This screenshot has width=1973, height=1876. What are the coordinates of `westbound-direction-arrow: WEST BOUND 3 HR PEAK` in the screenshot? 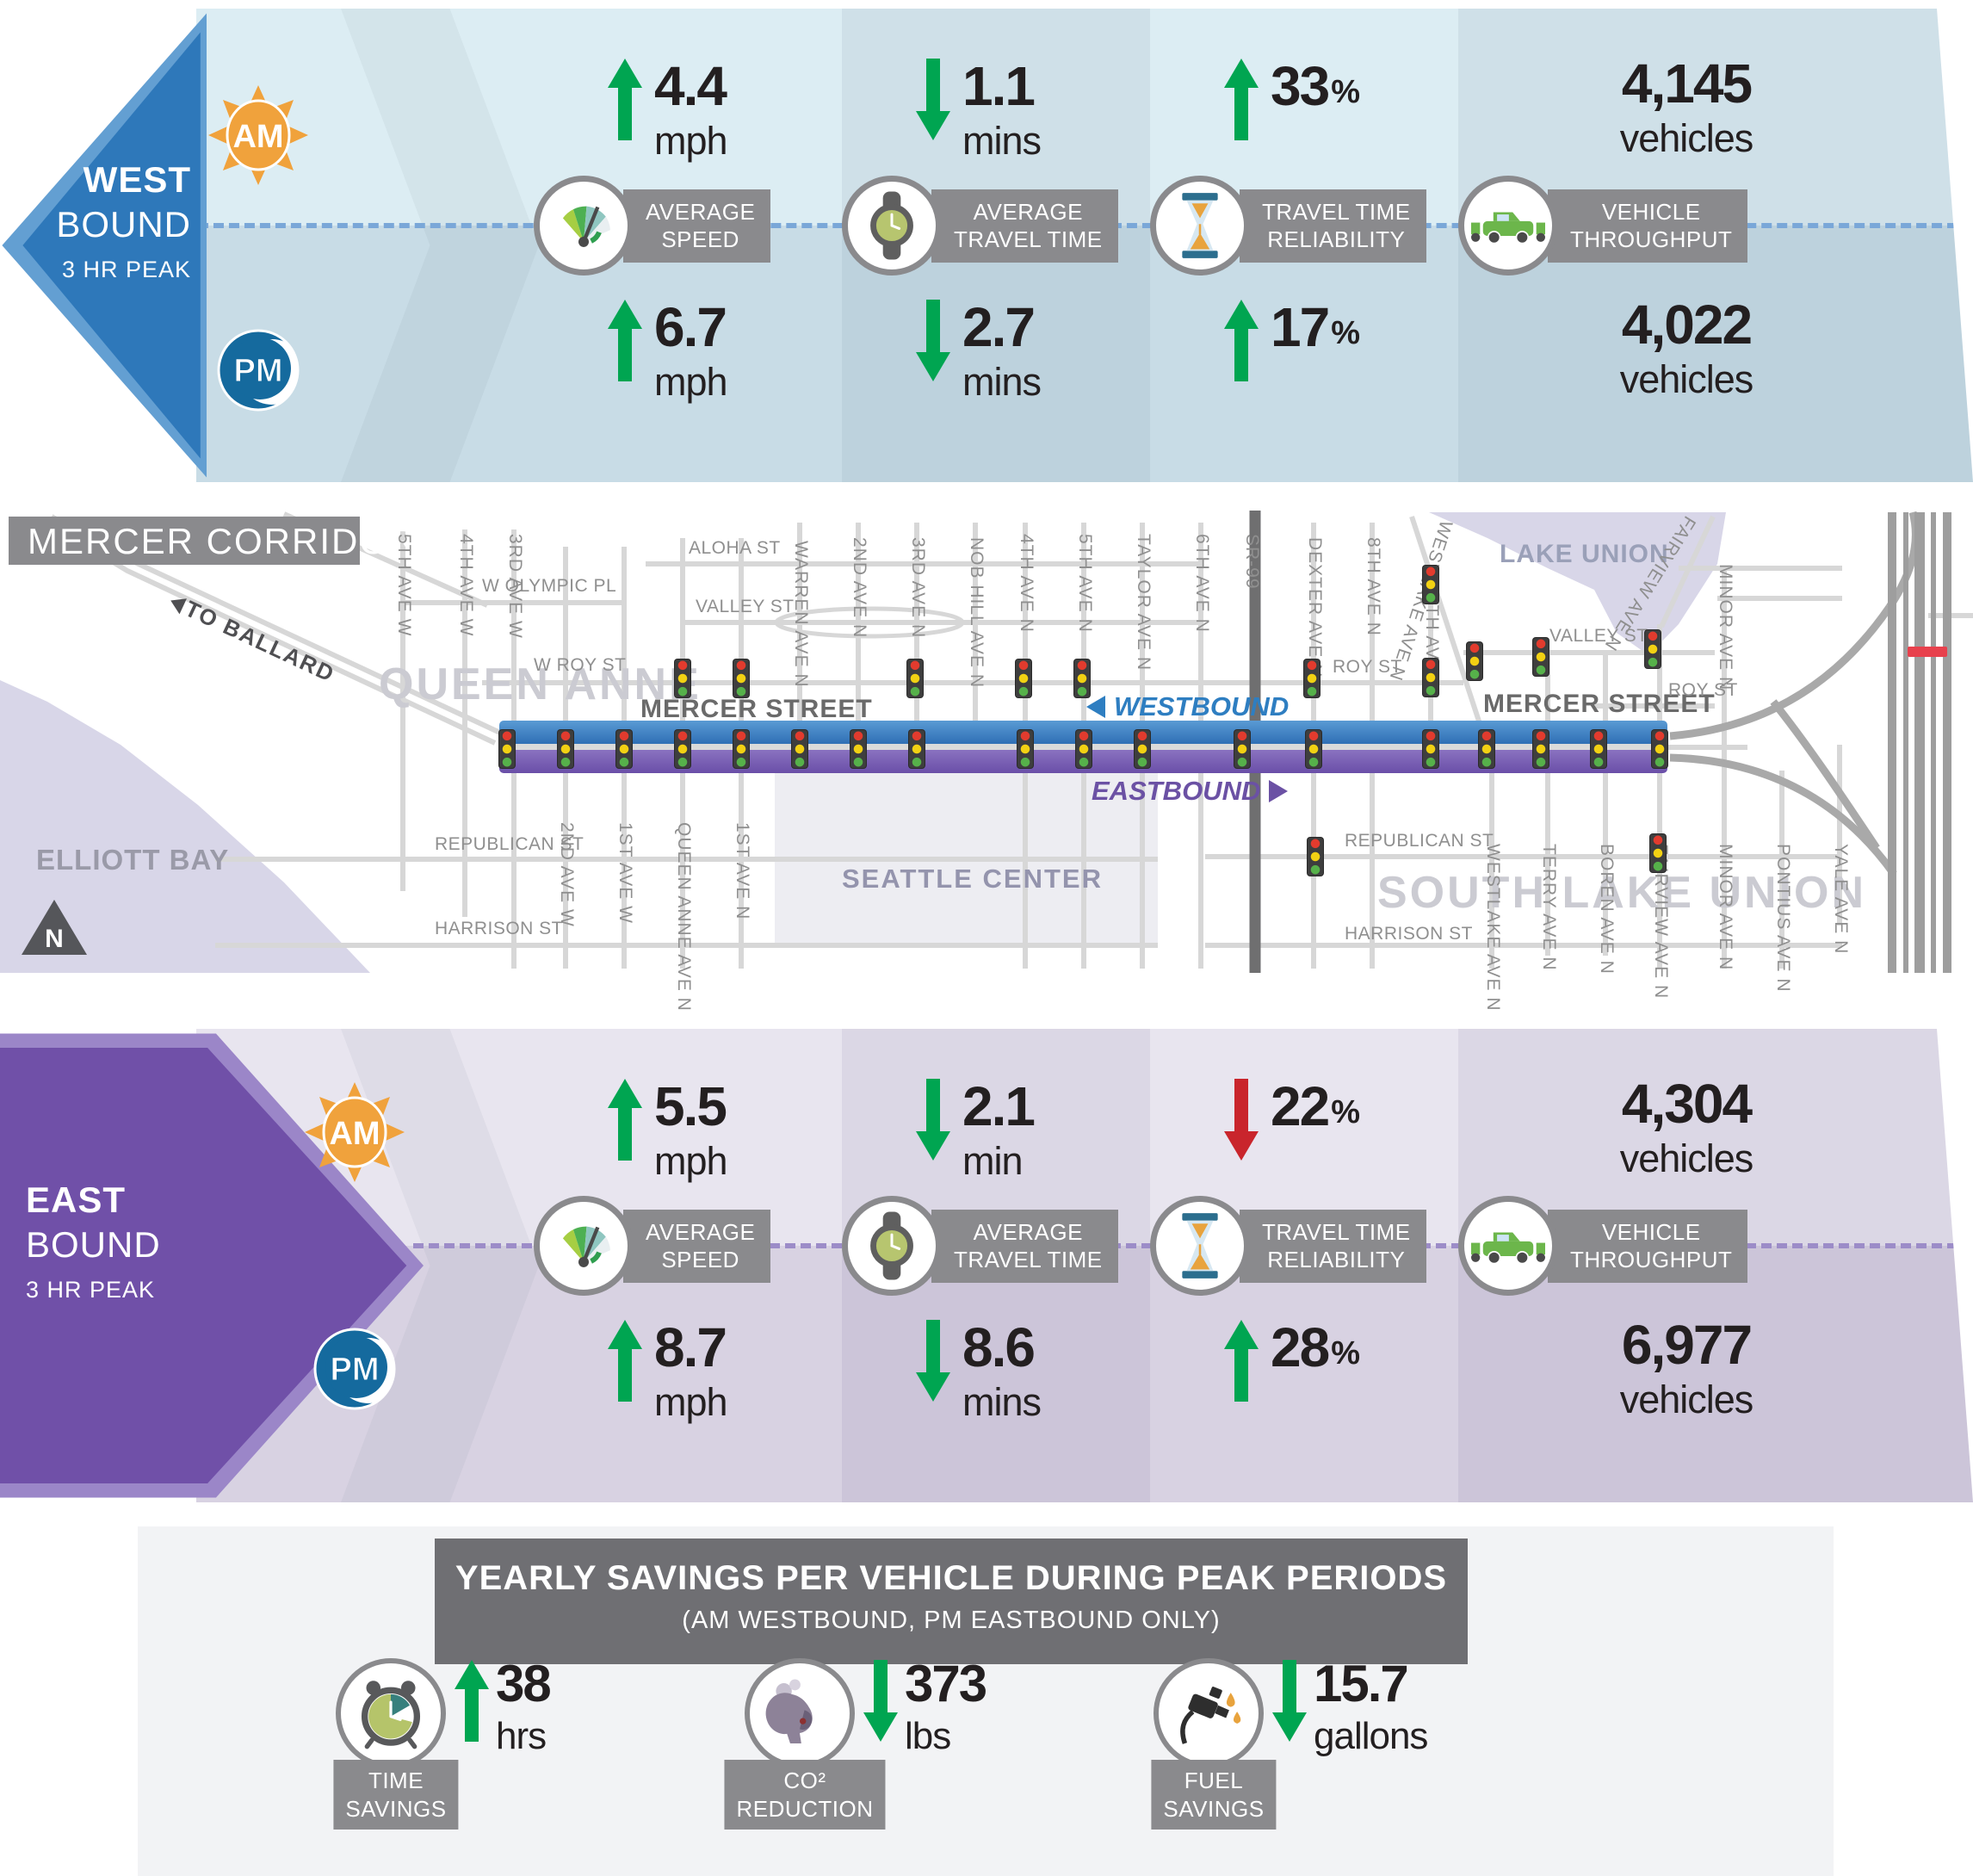 It's located at (104, 245).